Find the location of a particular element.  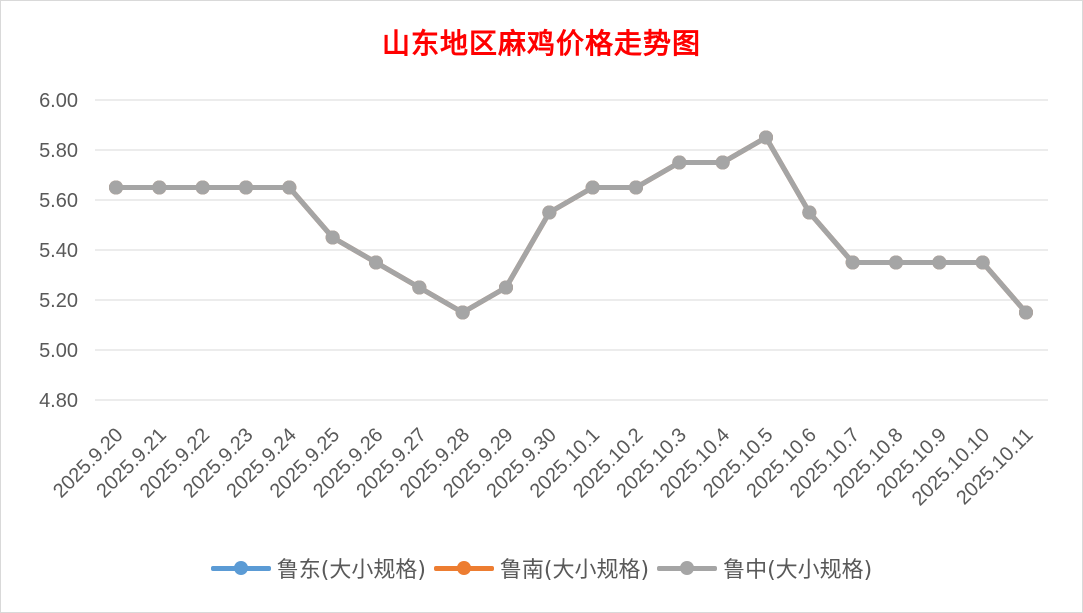

legend-item: 鲁中(大小规格) is located at coordinates (764, 568).